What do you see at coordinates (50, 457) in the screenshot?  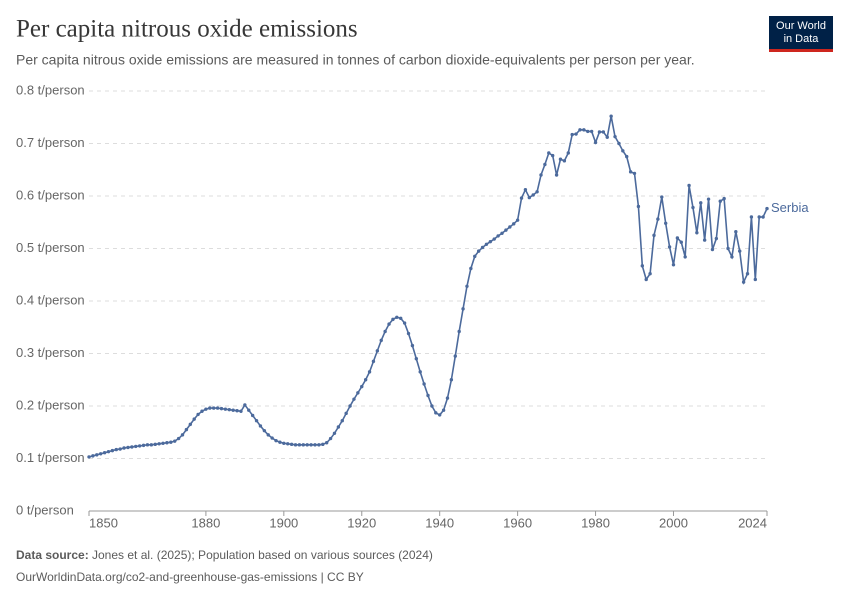 I see `y-tick-label: 0.1 t/person` at bounding box center [50, 457].